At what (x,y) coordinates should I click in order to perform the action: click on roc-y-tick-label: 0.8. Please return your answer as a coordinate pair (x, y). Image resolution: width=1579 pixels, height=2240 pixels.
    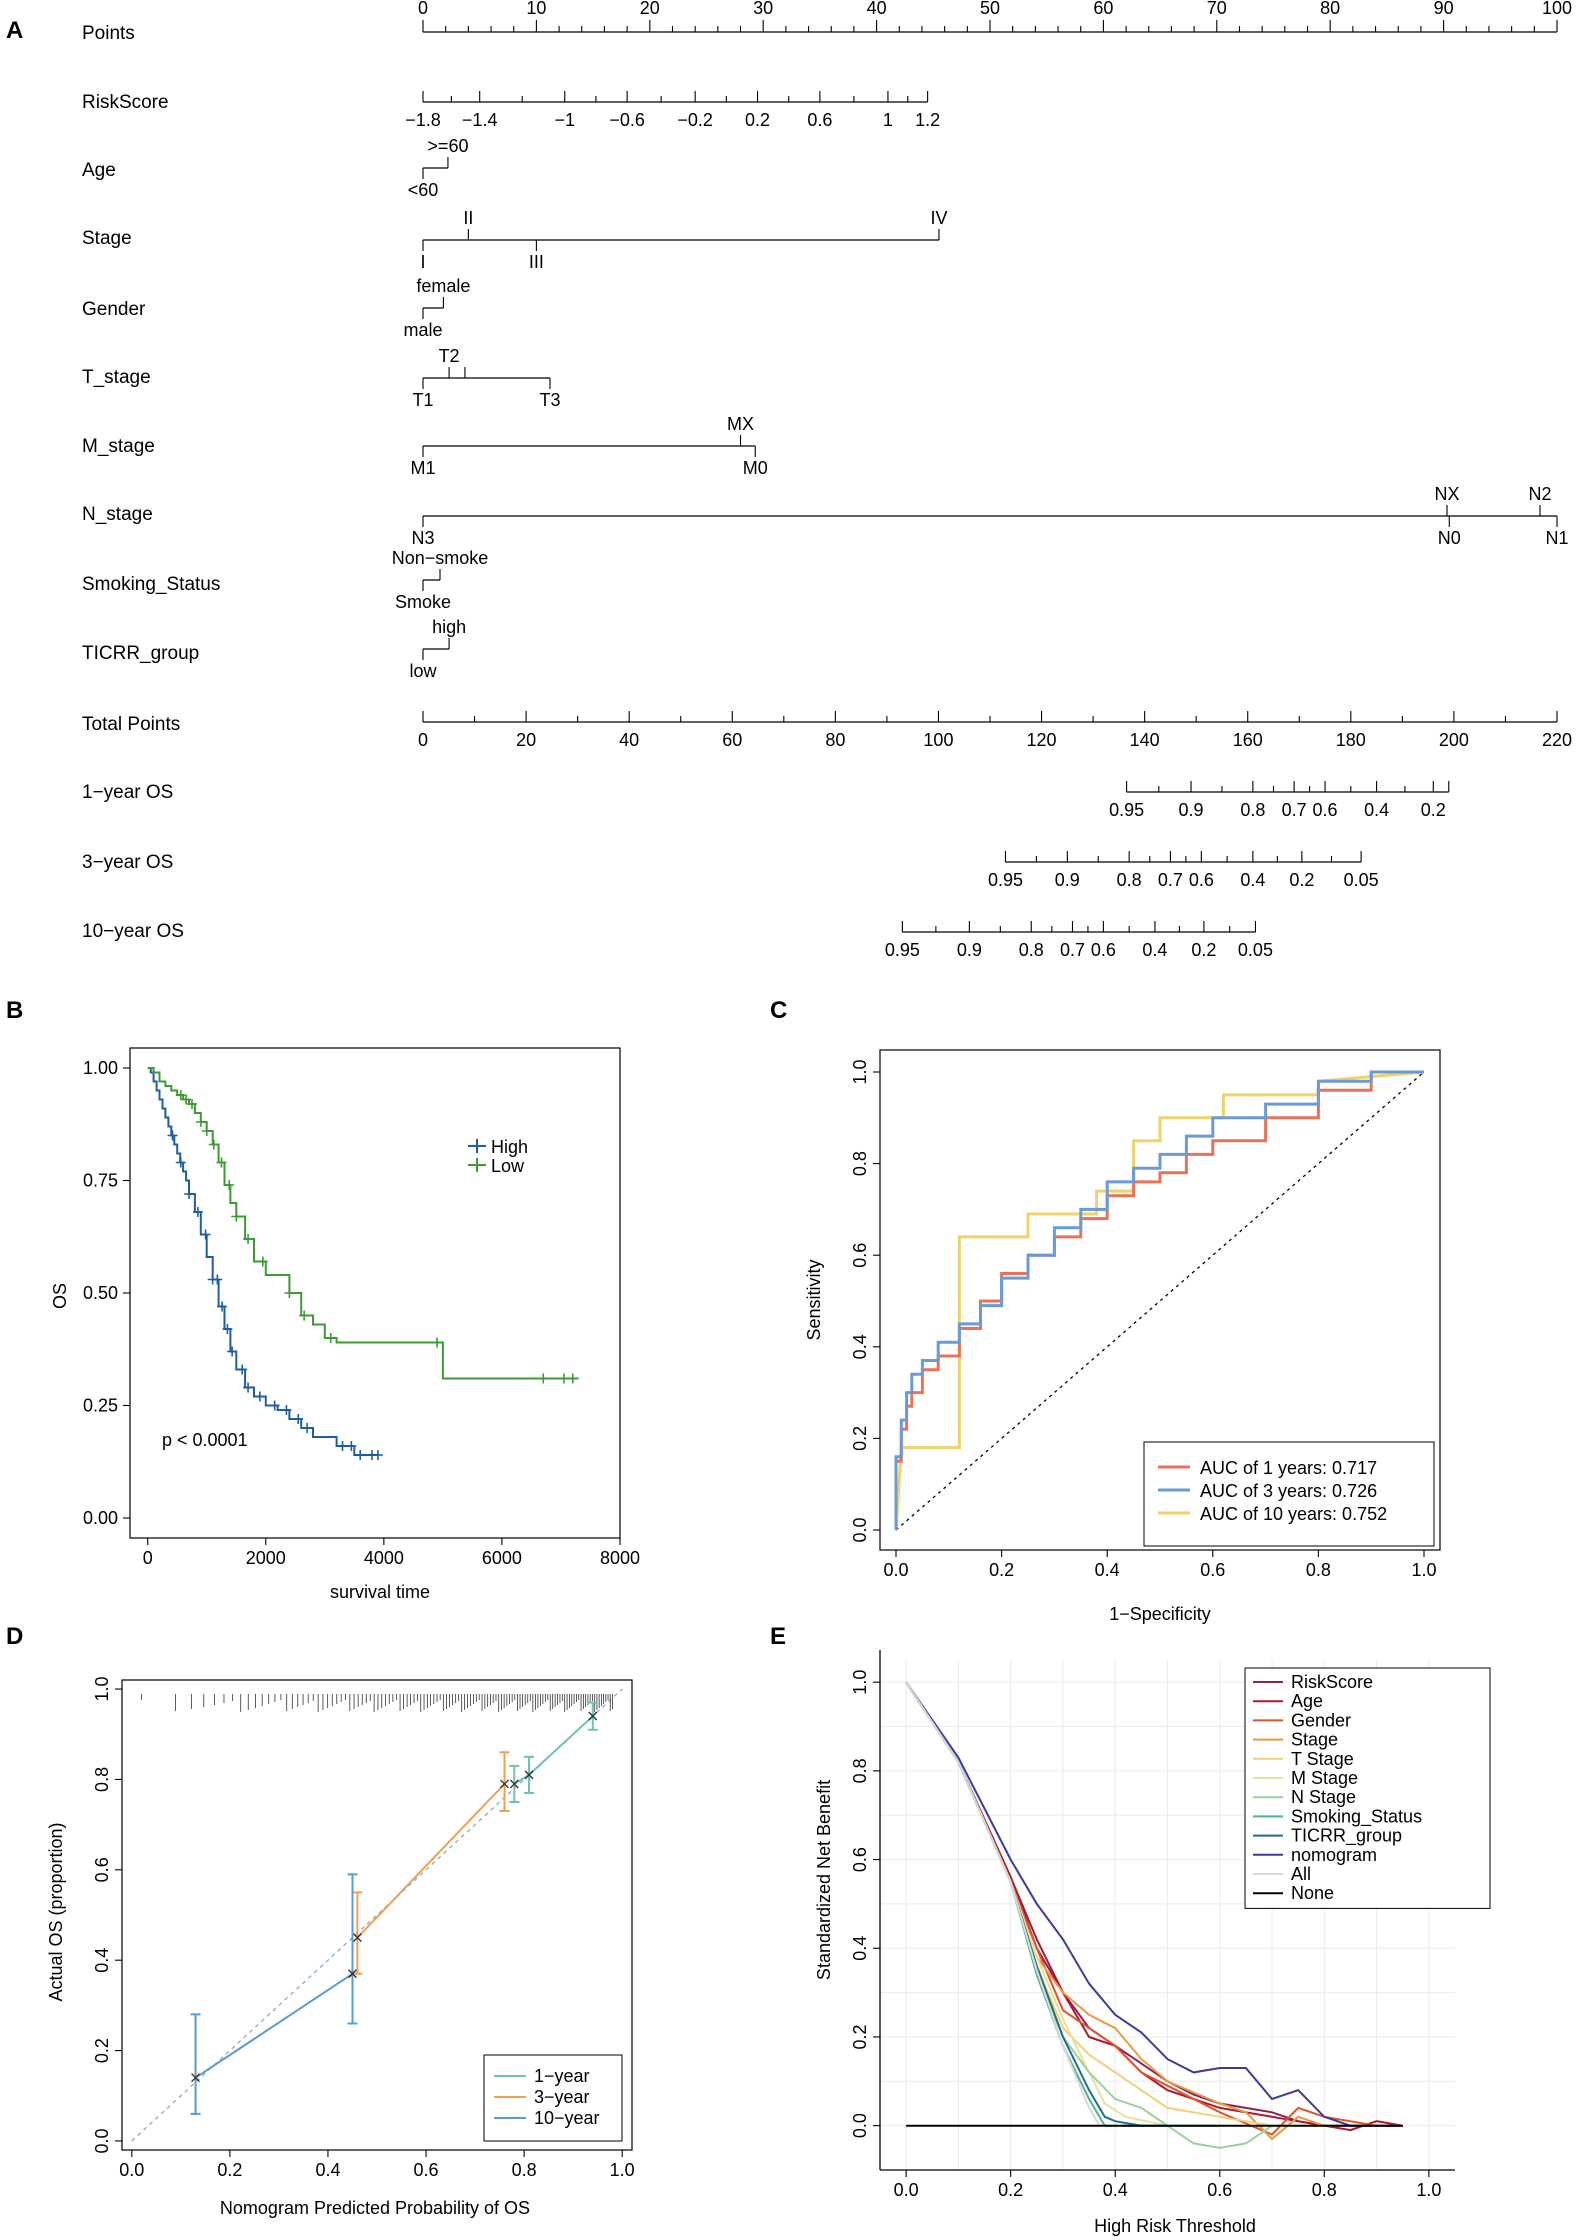
    Looking at the image, I should click on (860, 1163).